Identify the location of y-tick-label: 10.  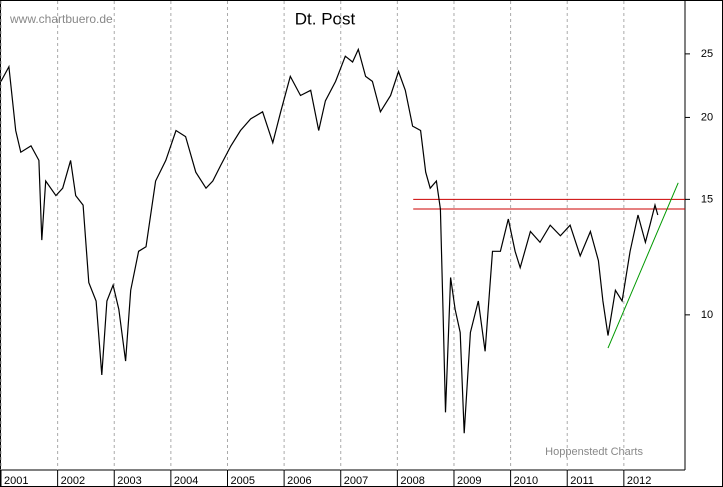
(707, 315).